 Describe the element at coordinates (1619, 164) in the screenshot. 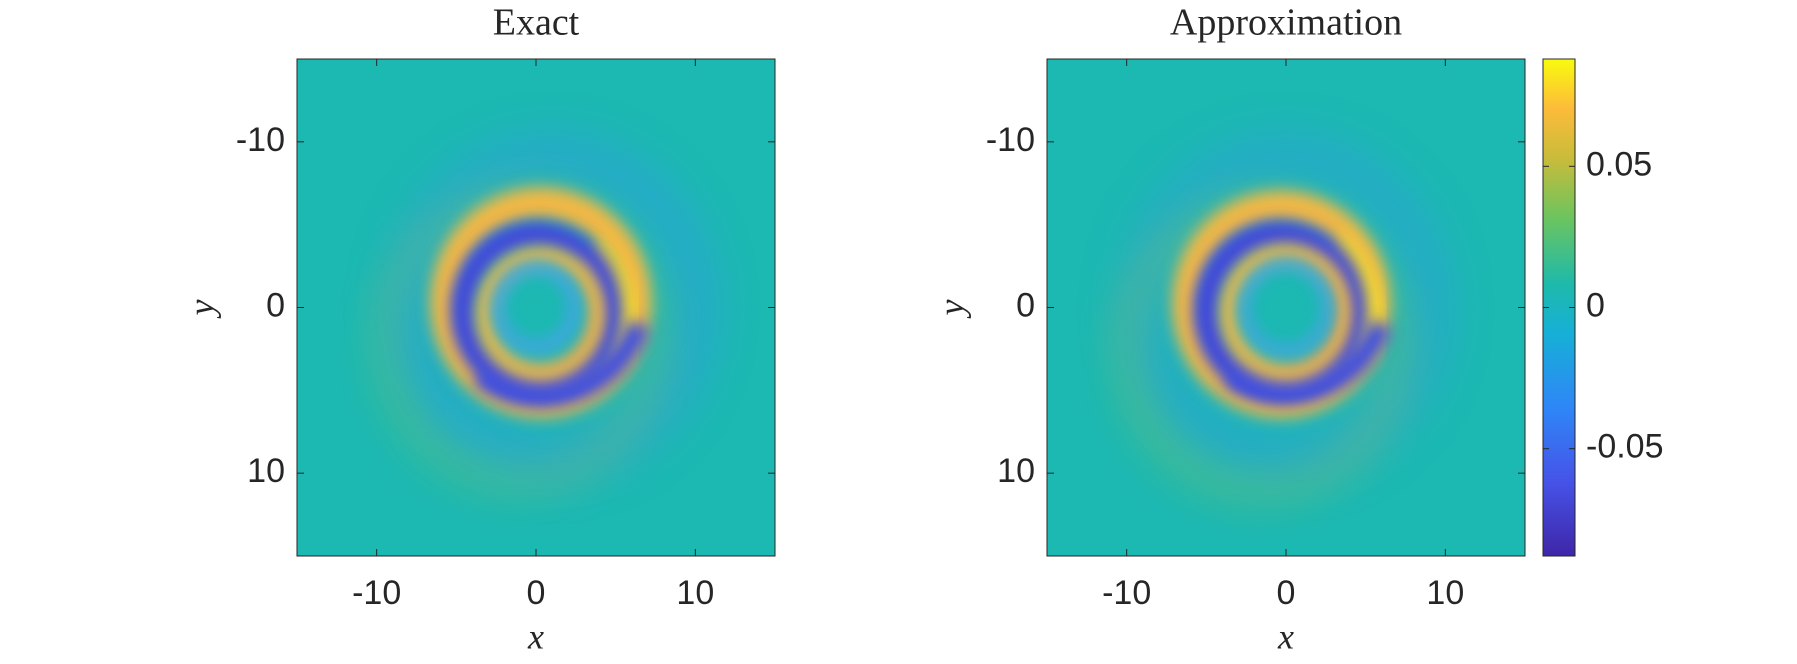

I see `colorbar-tick-label: 0.05` at that location.